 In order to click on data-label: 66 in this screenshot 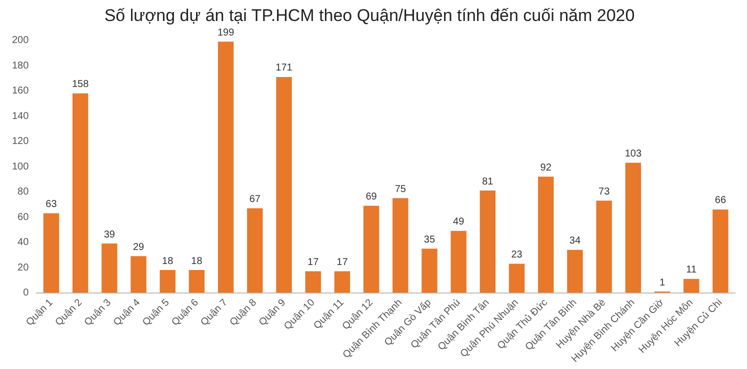, I will do `click(720, 200)`.